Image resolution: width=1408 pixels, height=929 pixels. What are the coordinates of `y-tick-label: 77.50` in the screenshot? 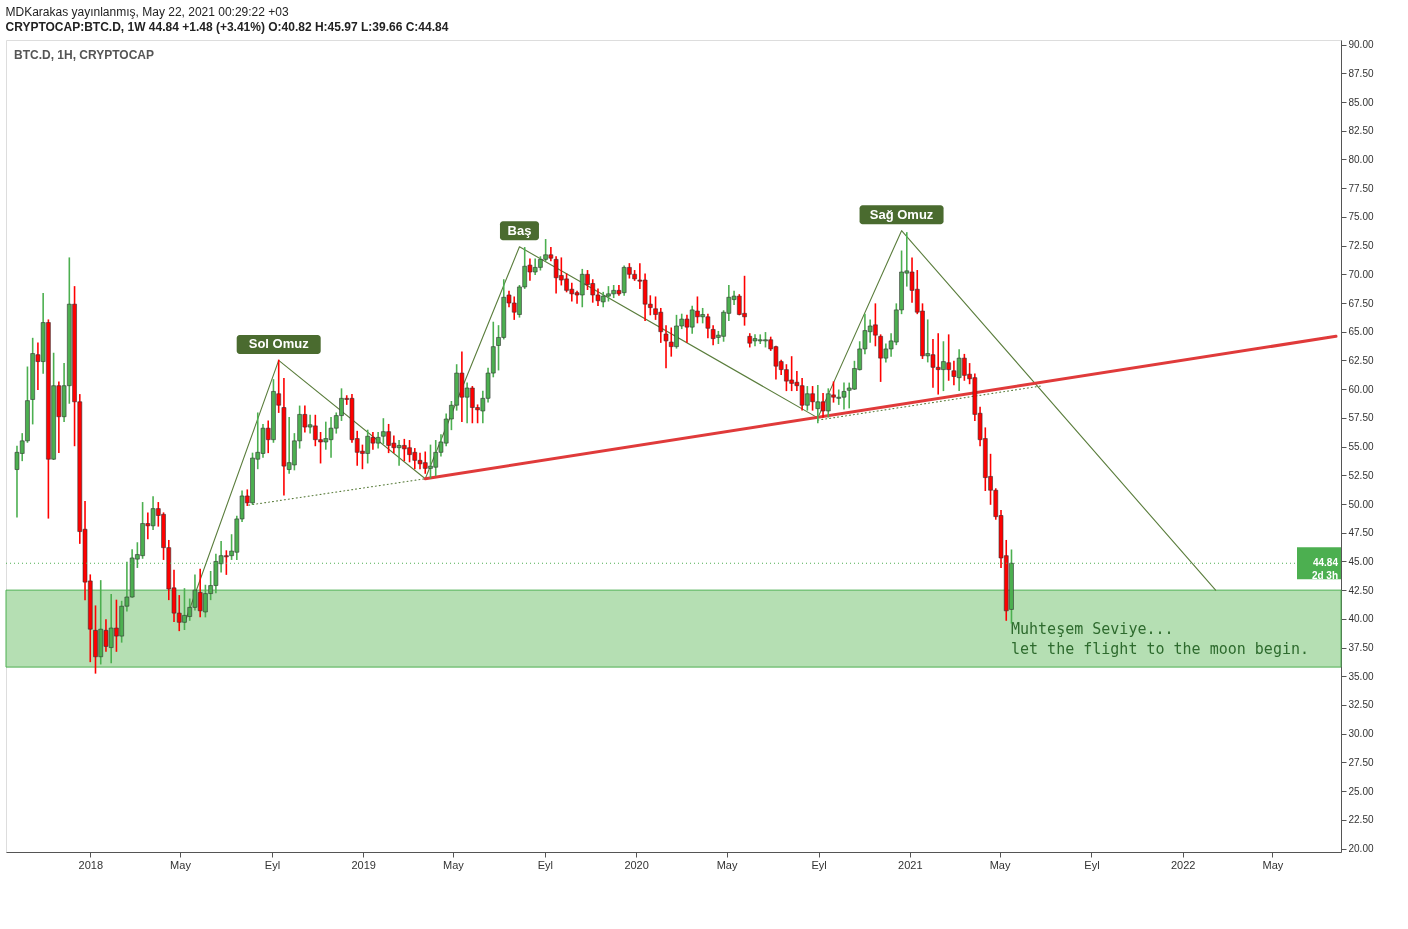 It's located at (1361, 188).